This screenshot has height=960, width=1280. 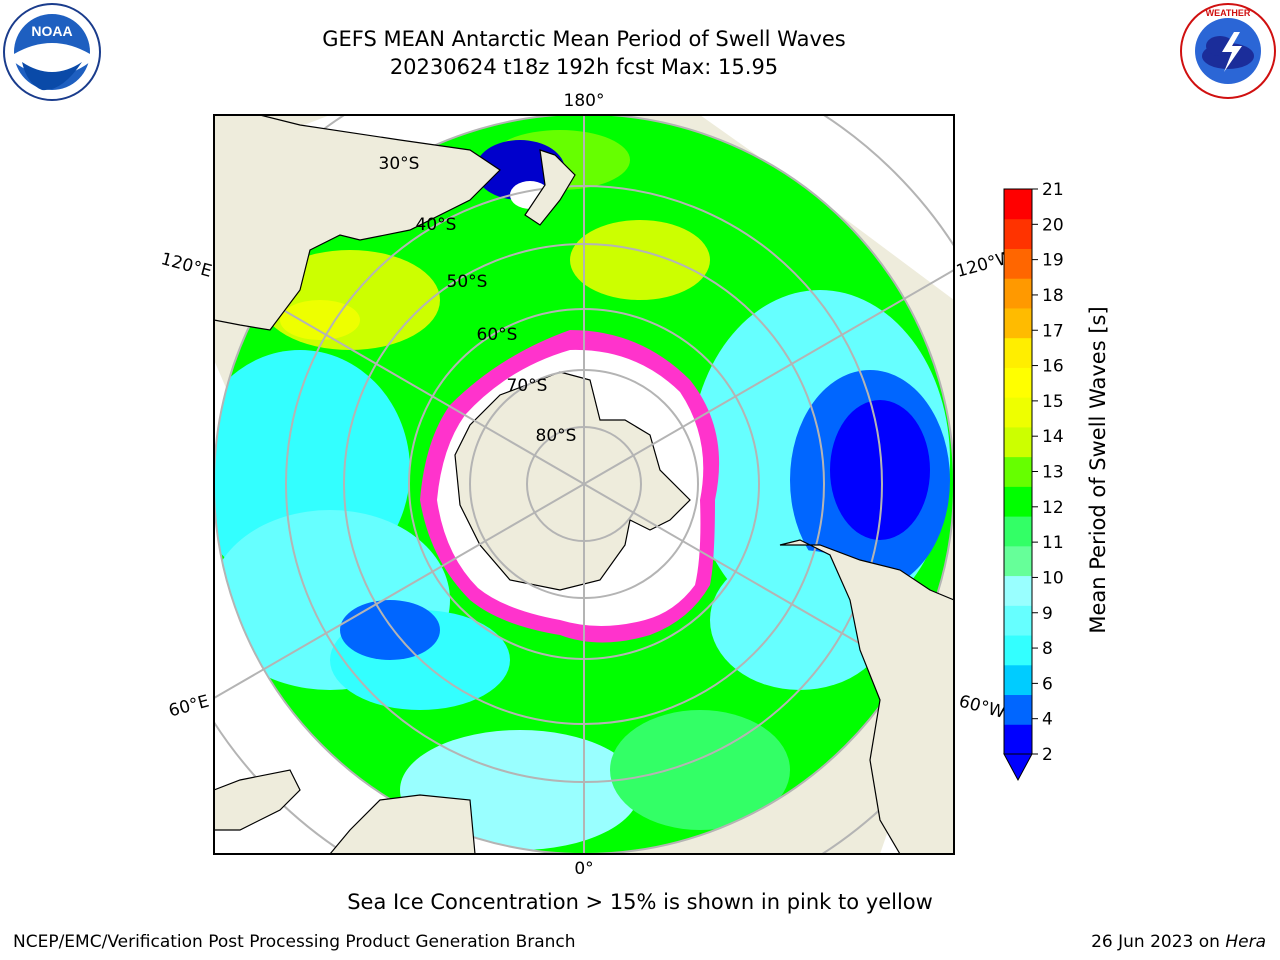 What do you see at coordinates (1158, 942) in the screenshot?
I see `footer-date-text: 26 Jun 2023 on` at bounding box center [1158, 942].